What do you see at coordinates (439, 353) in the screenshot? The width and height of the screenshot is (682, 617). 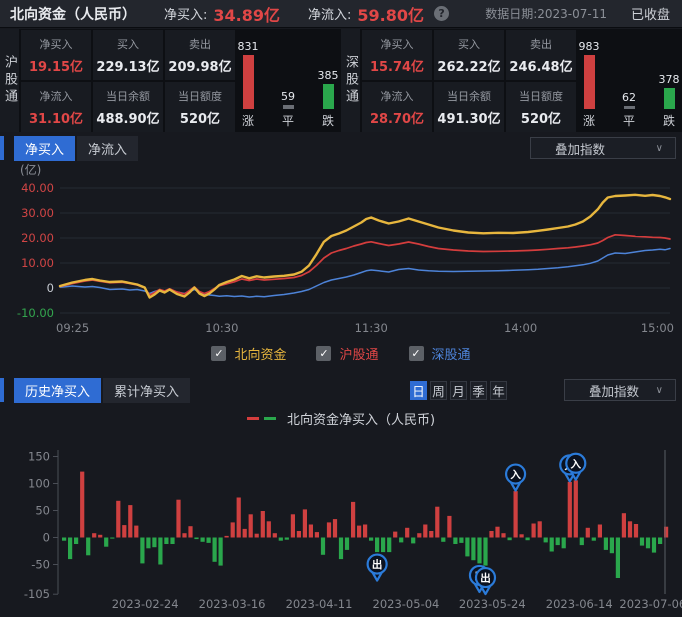 I see `legend-item-shengutong: ✓ 深股通` at bounding box center [439, 353].